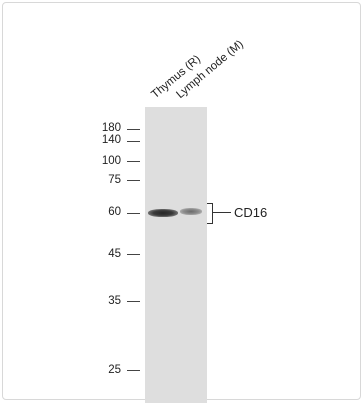 The image size is (363, 403). I want to click on band-lymph-node-cd16, so click(191, 211).